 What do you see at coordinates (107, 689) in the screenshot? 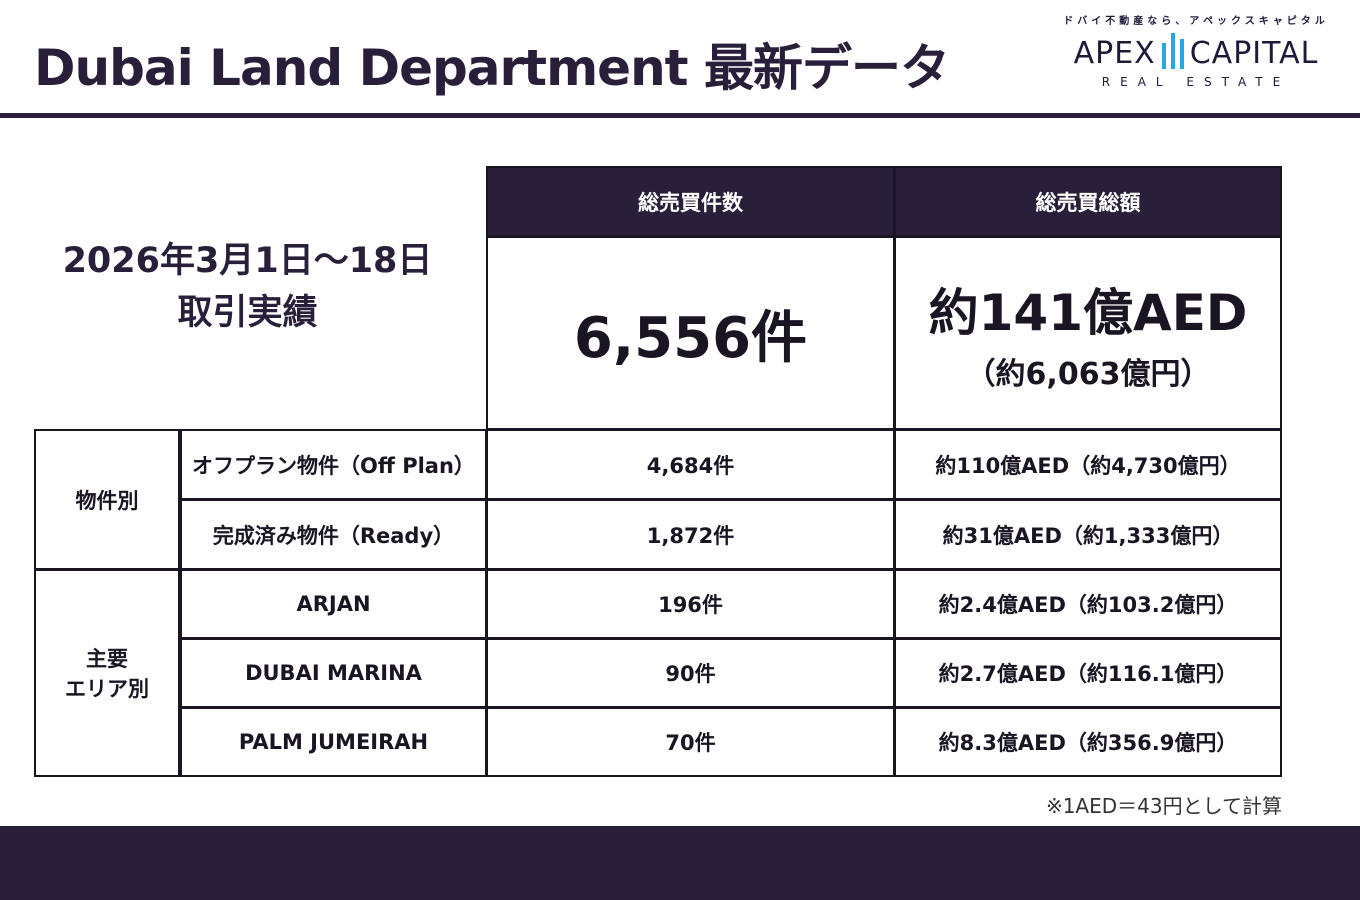
I see `group-label-area-2: エリア別` at bounding box center [107, 689].